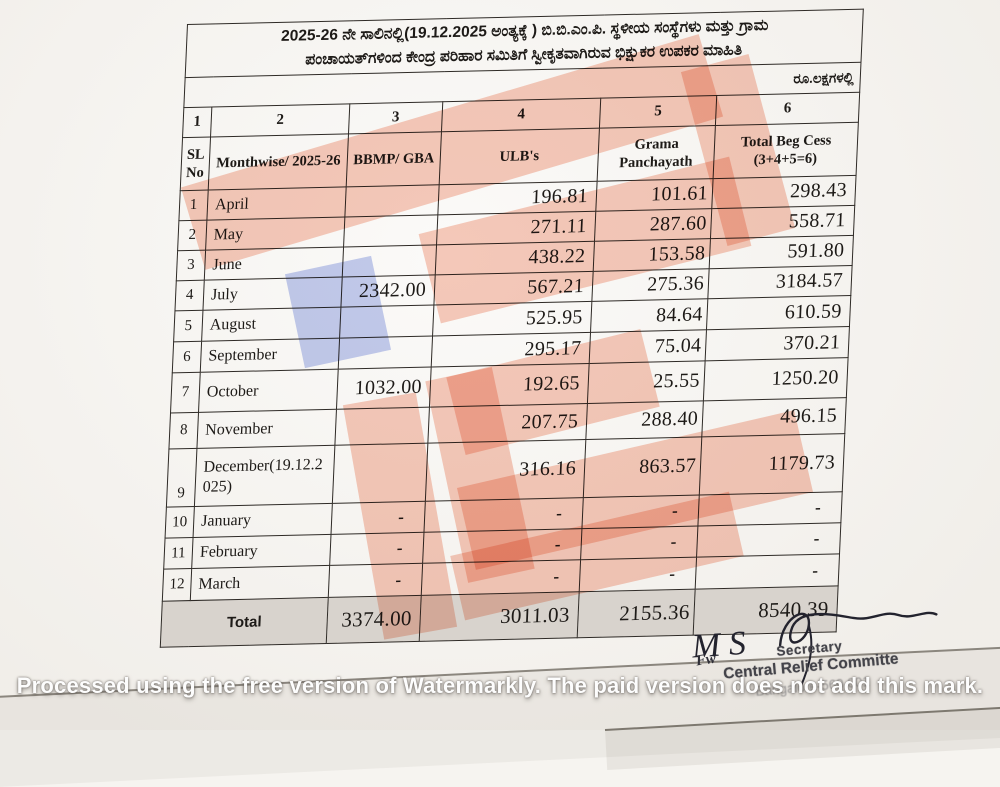 This screenshot has width=1000, height=787. What do you see at coordinates (183, 431) in the screenshot?
I see `sl-no-cell: 8` at bounding box center [183, 431].